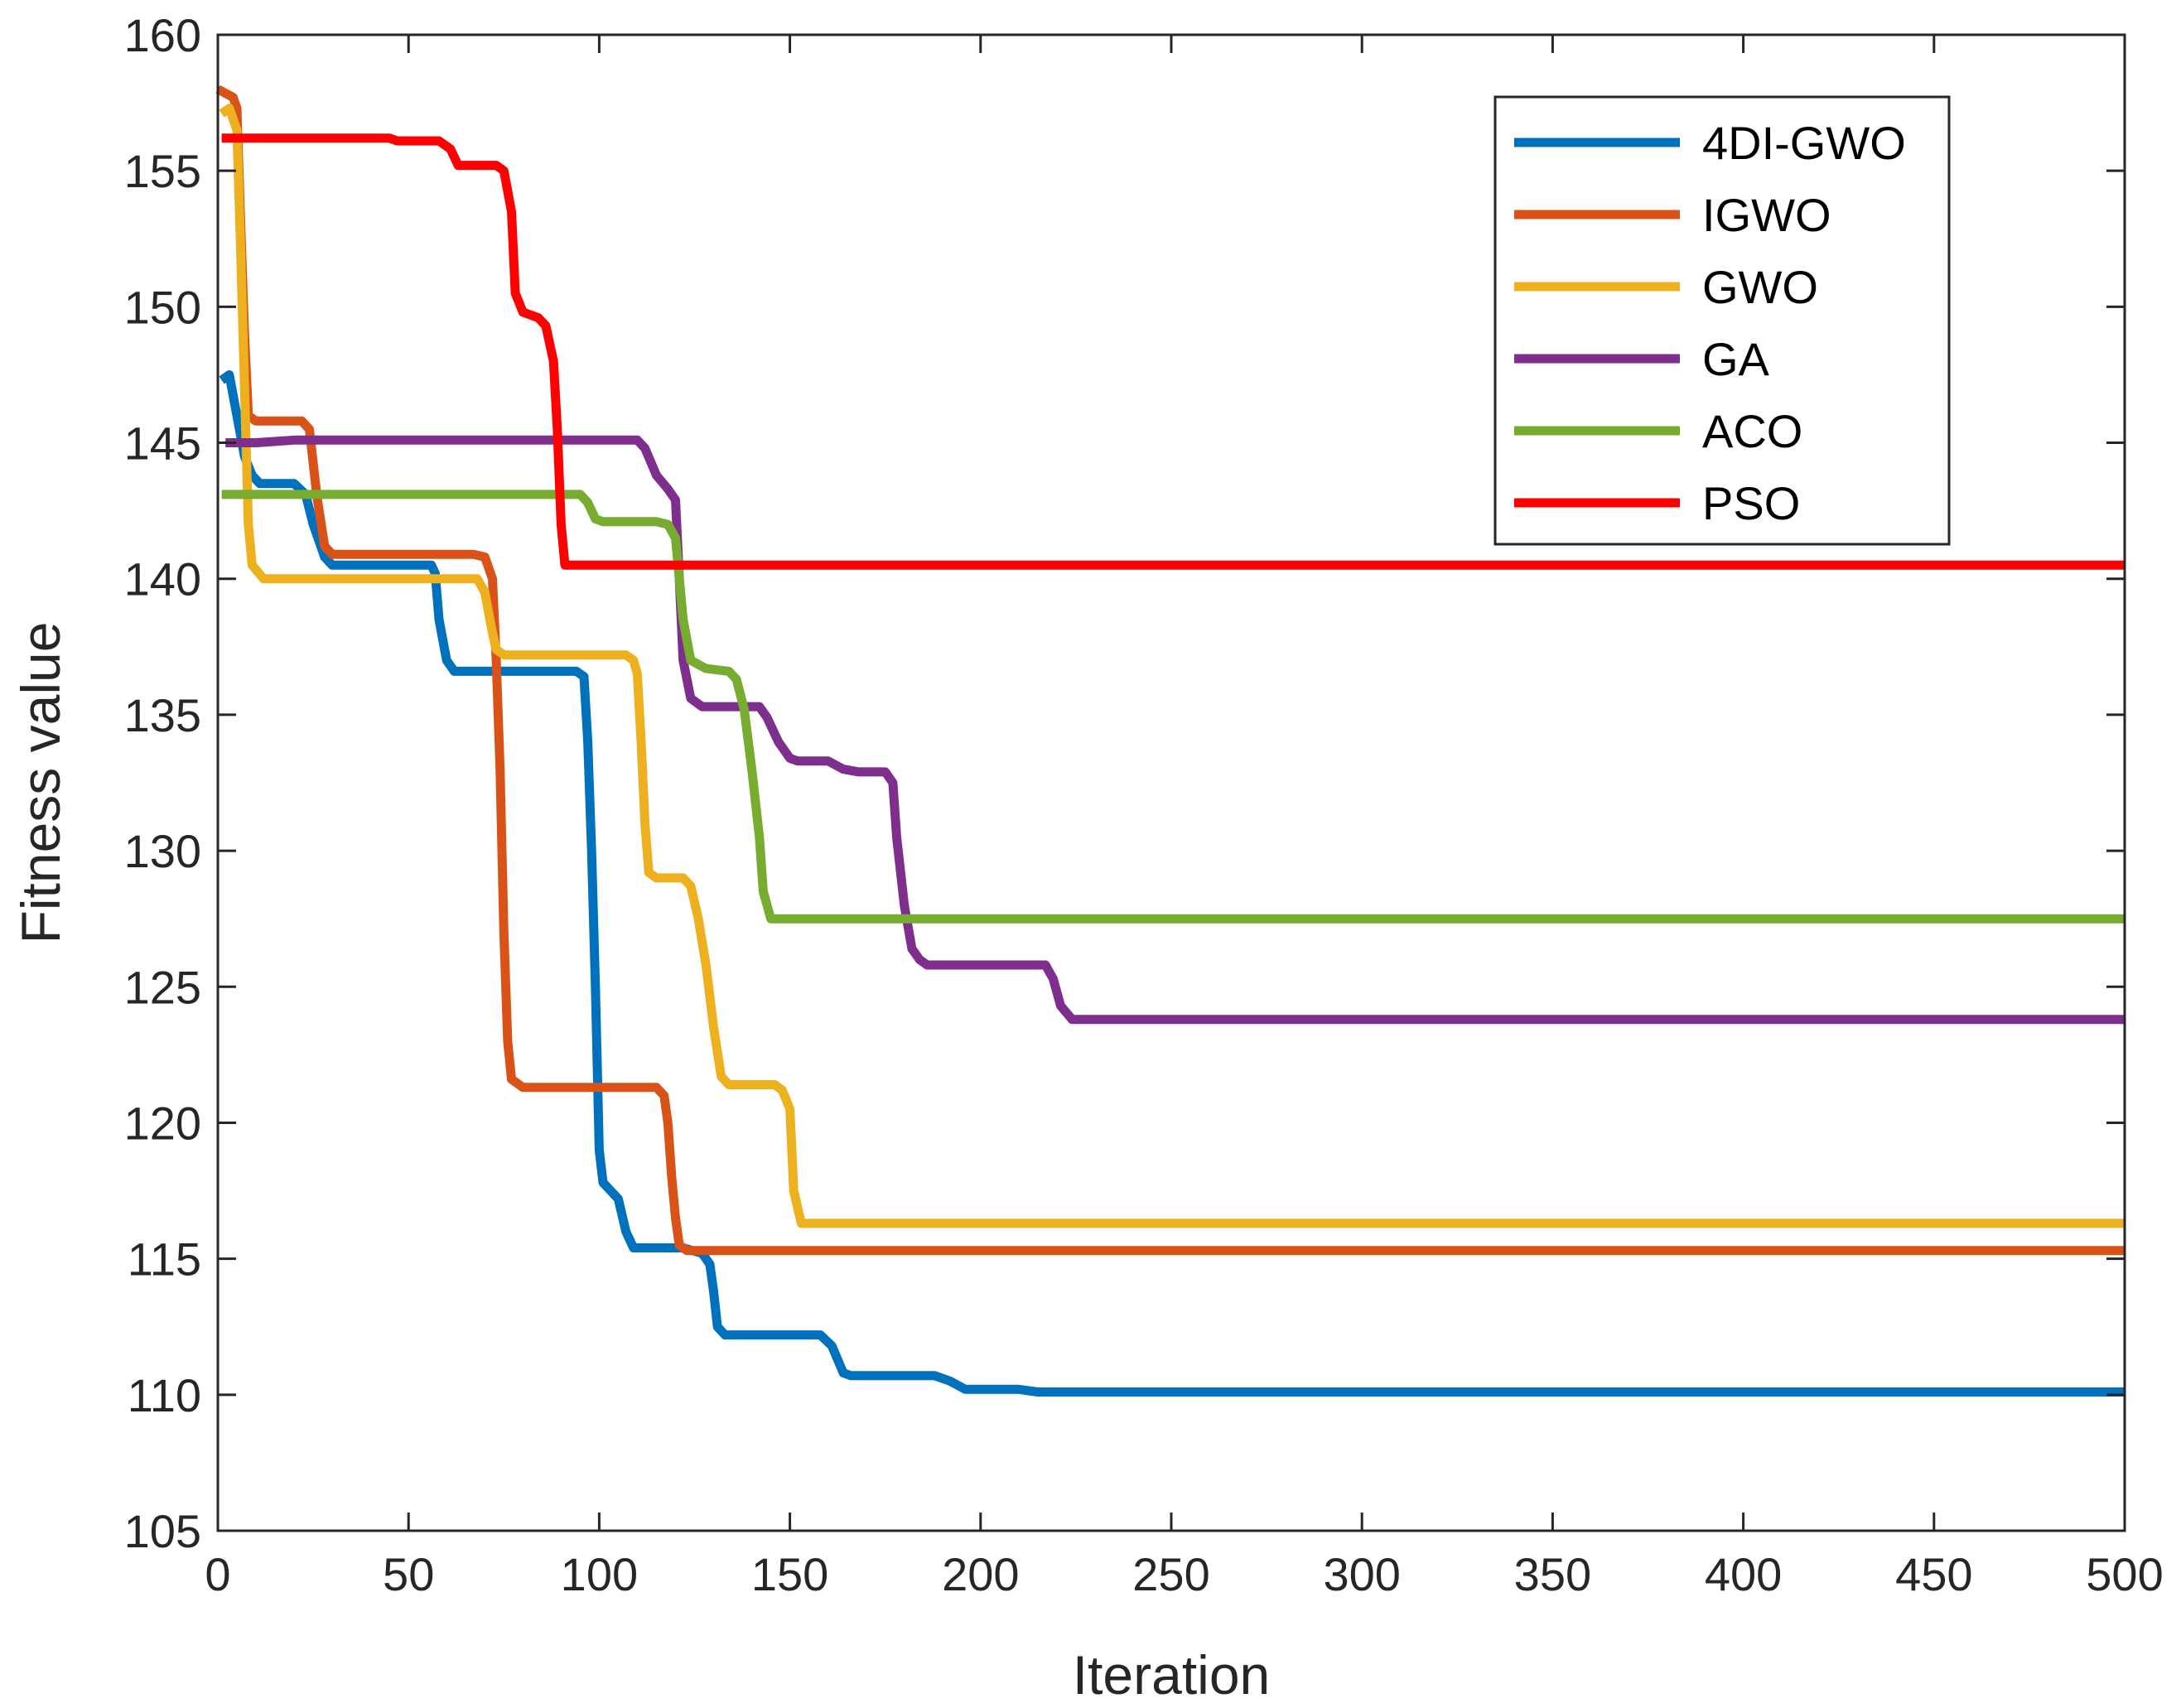 The height and width of the screenshot is (1708, 2181). What do you see at coordinates (162, 987) in the screenshot?
I see `y-tick-label: 125` at bounding box center [162, 987].